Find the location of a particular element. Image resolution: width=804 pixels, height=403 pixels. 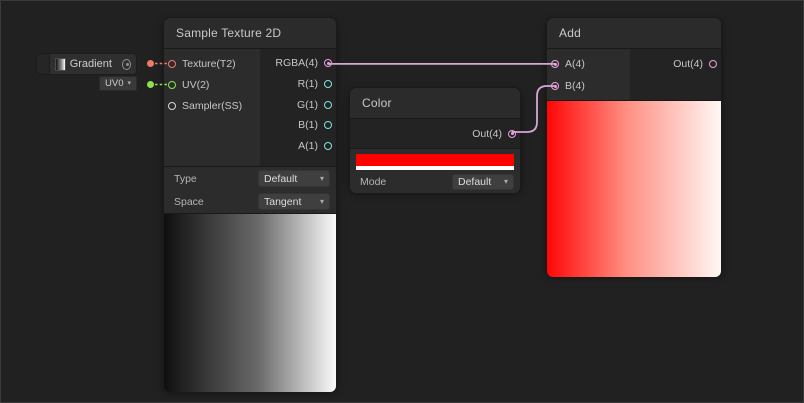

gradient-property-node: Gradient is located at coordinates (86, 64).